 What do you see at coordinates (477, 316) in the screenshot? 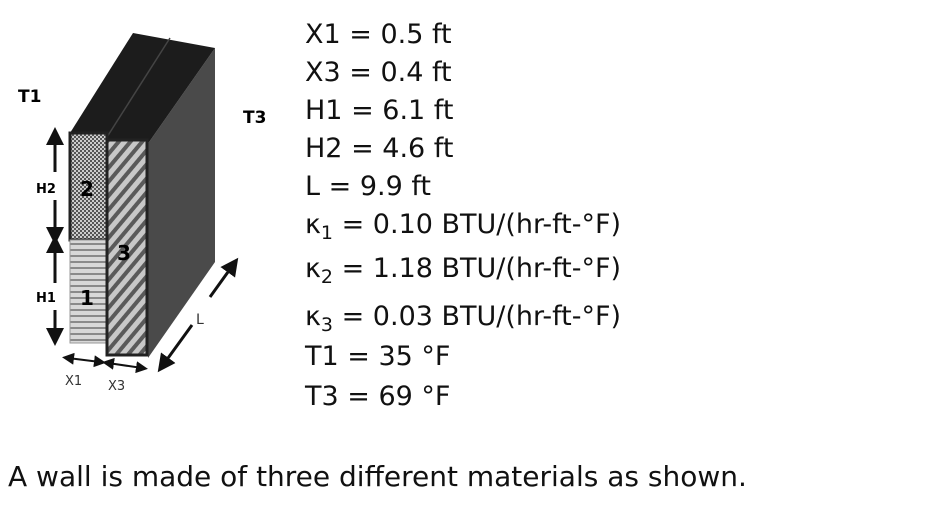
I see `given-value: = 0.03 BTU/(hr-ft-°F)` at bounding box center [477, 316].